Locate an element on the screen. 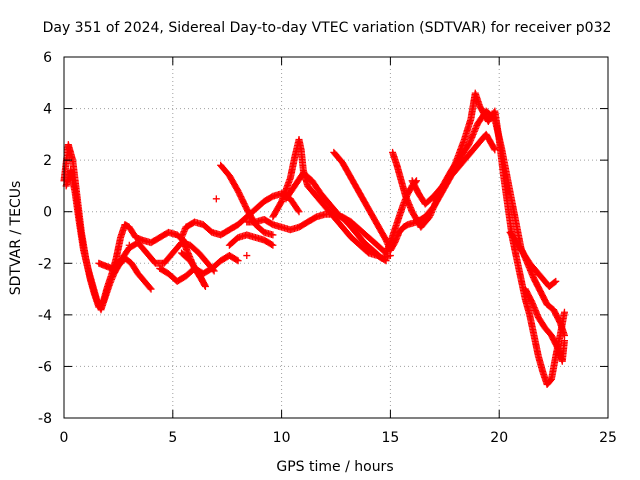  x-tick-label: 25 is located at coordinates (608, 438).